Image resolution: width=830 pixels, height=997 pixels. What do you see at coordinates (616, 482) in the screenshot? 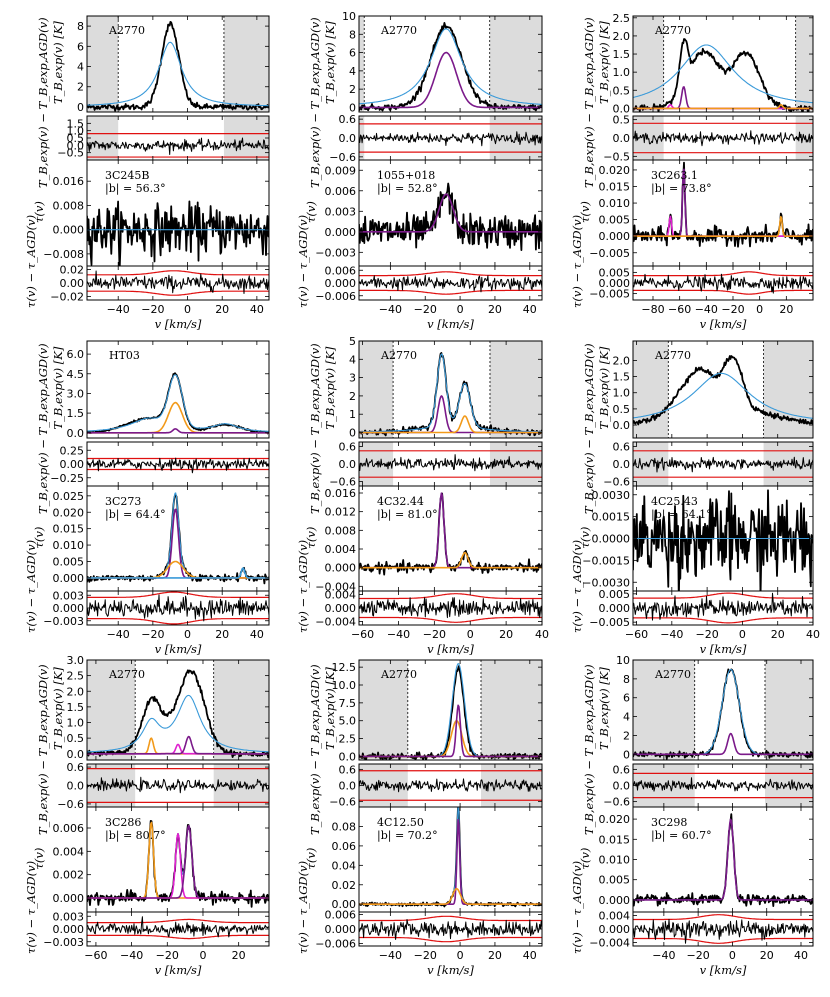
I see `tb-res-ytick-label: −0.6` at bounding box center [616, 482].